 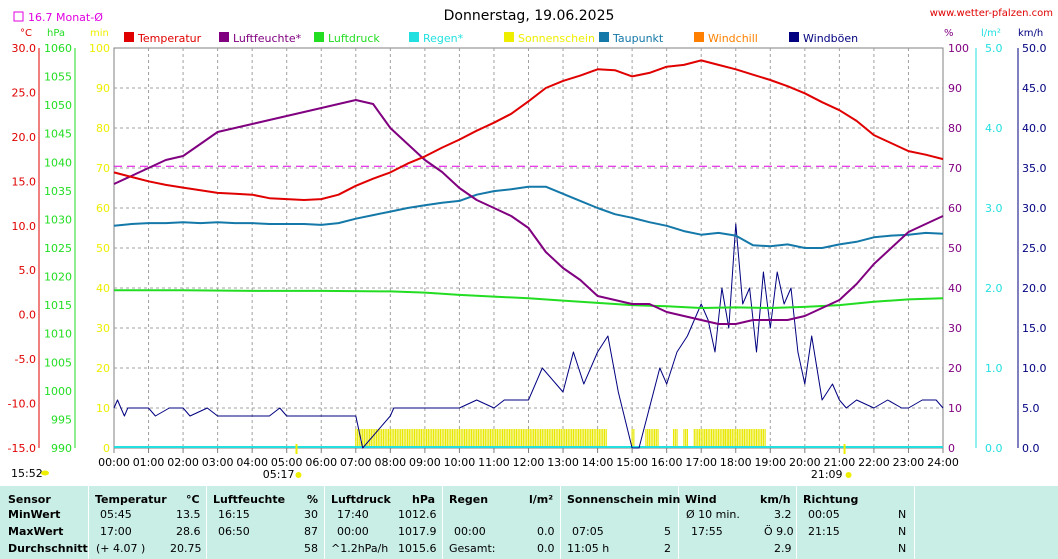 I want to click on humidity-tick-label: 20, so click(x=955, y=368).